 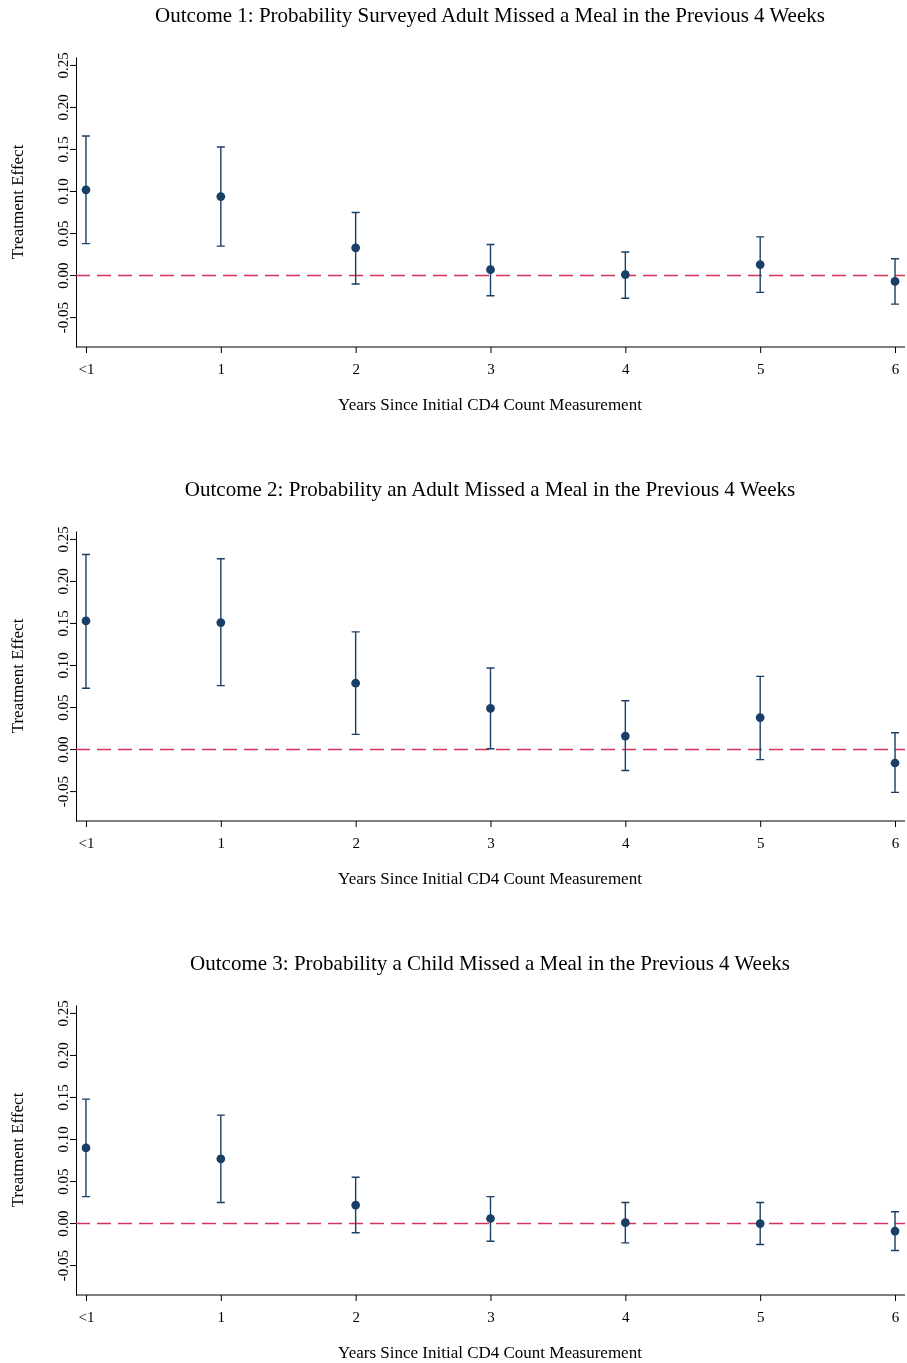 I want to click on chart-title: Outcome 1: Probability Surveyed Adult Missed a Meal in the Previous 4 Weeks, so click(x=490, y=15).